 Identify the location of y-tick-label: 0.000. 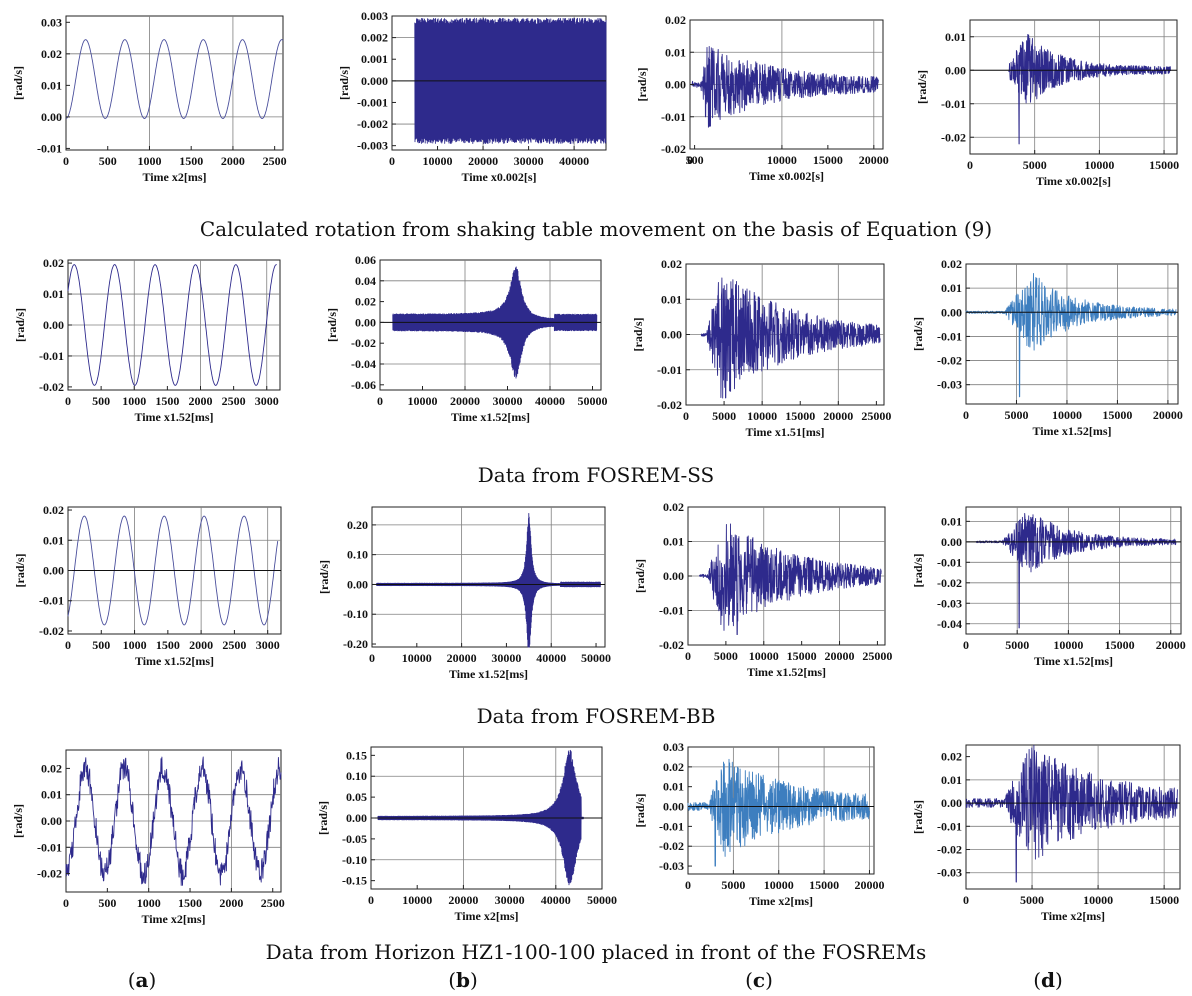
(374, 81).